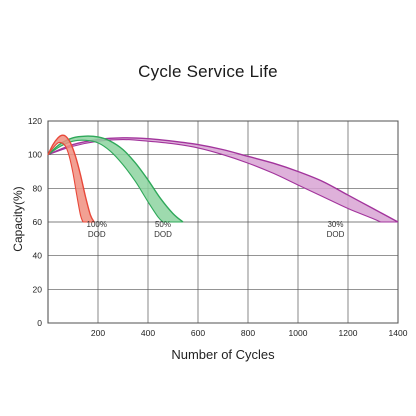  I want to click on x-tick-label: 1400, so click(398, 333).